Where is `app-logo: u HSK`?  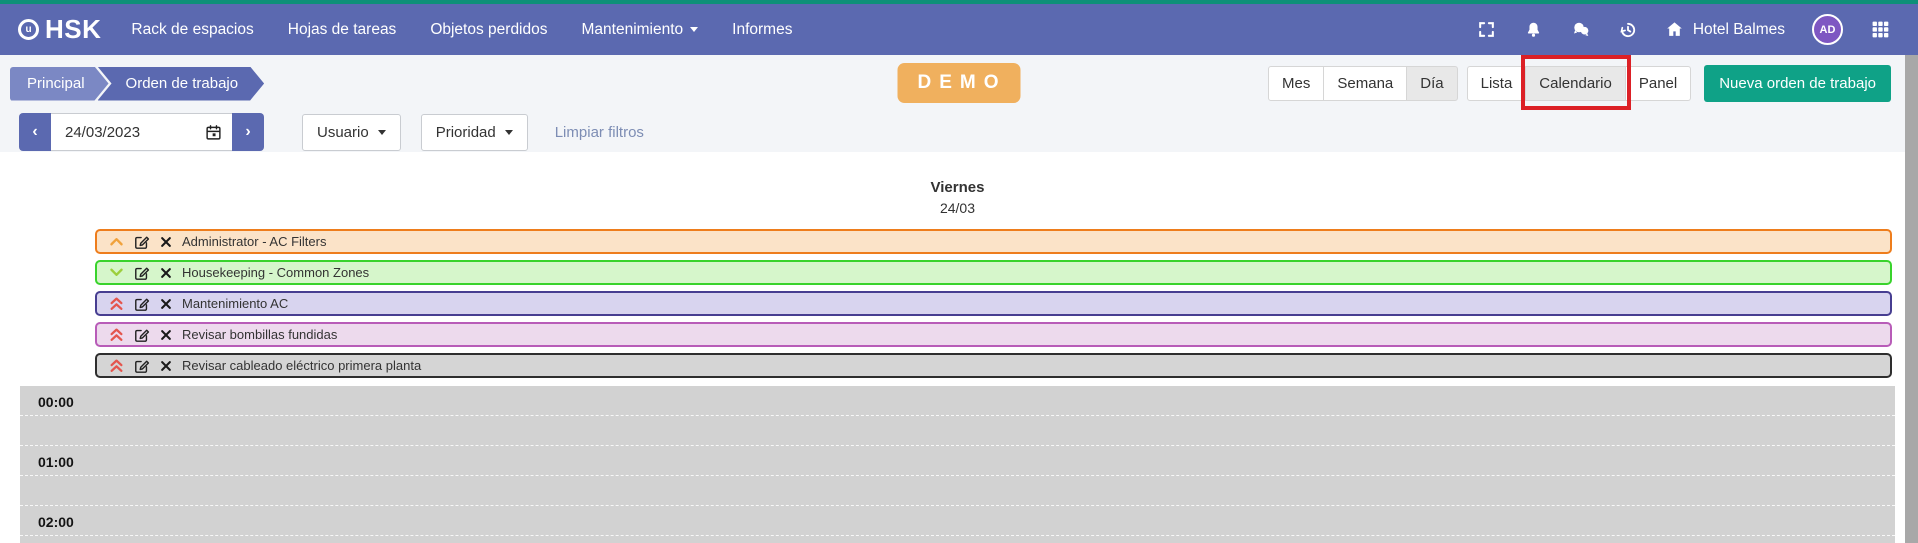 app-logo: u HSK is located at coordinates (59, 29).